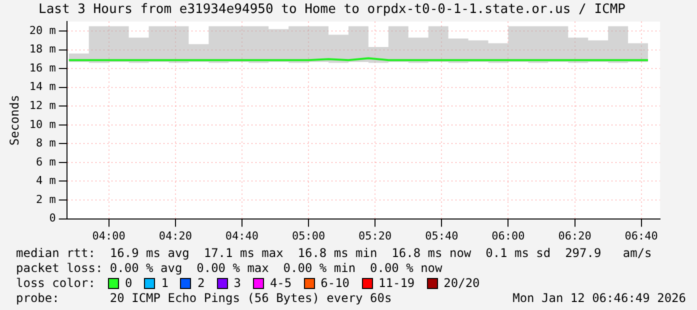 The height and width of the screenshot is (310, 697). I want to click on text: Mon Jan 12 06:46:49 2026, so click(599, 298).